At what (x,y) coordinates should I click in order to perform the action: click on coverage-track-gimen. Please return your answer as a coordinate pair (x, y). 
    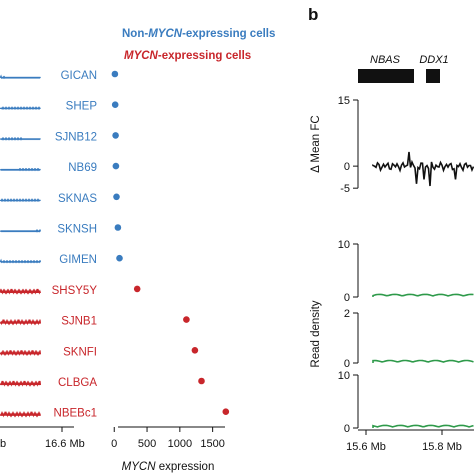
    Looking at the image, I should click on (21, 261).